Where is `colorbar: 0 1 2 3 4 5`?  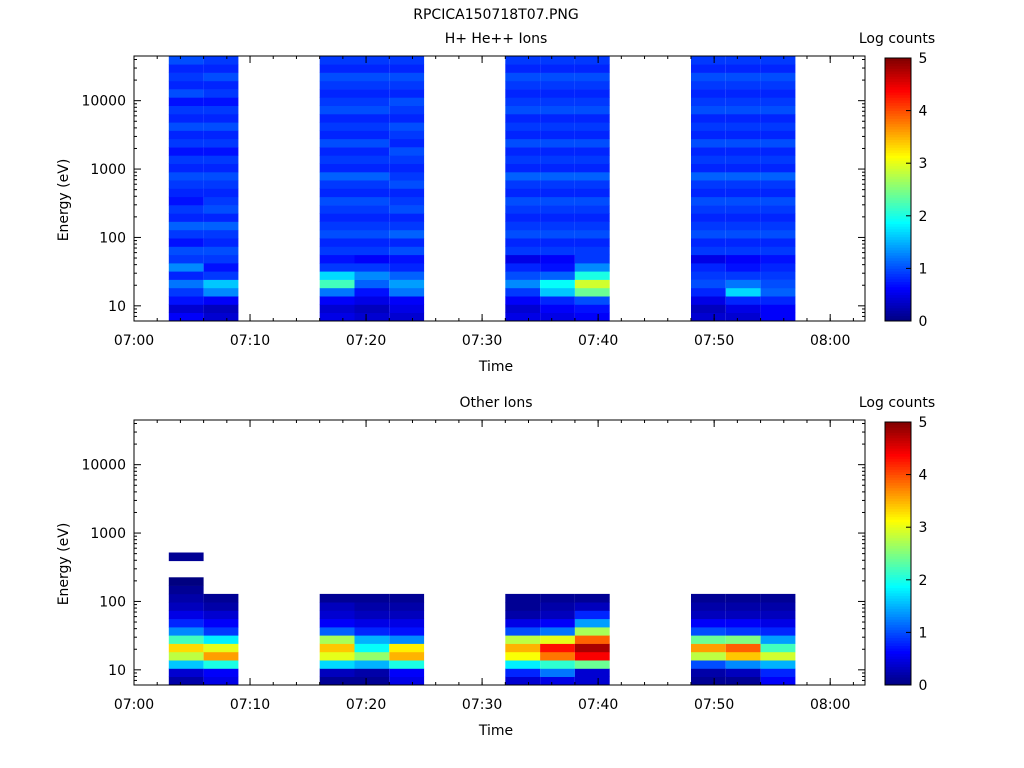
colorbar: 0 1 2 3 4 5 is located at coordinates (906, 190).